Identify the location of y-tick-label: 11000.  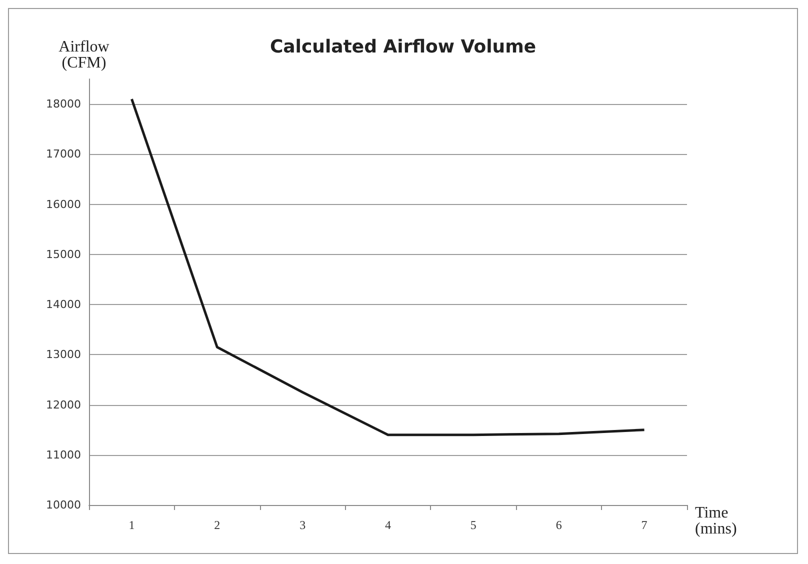
(63, 455).